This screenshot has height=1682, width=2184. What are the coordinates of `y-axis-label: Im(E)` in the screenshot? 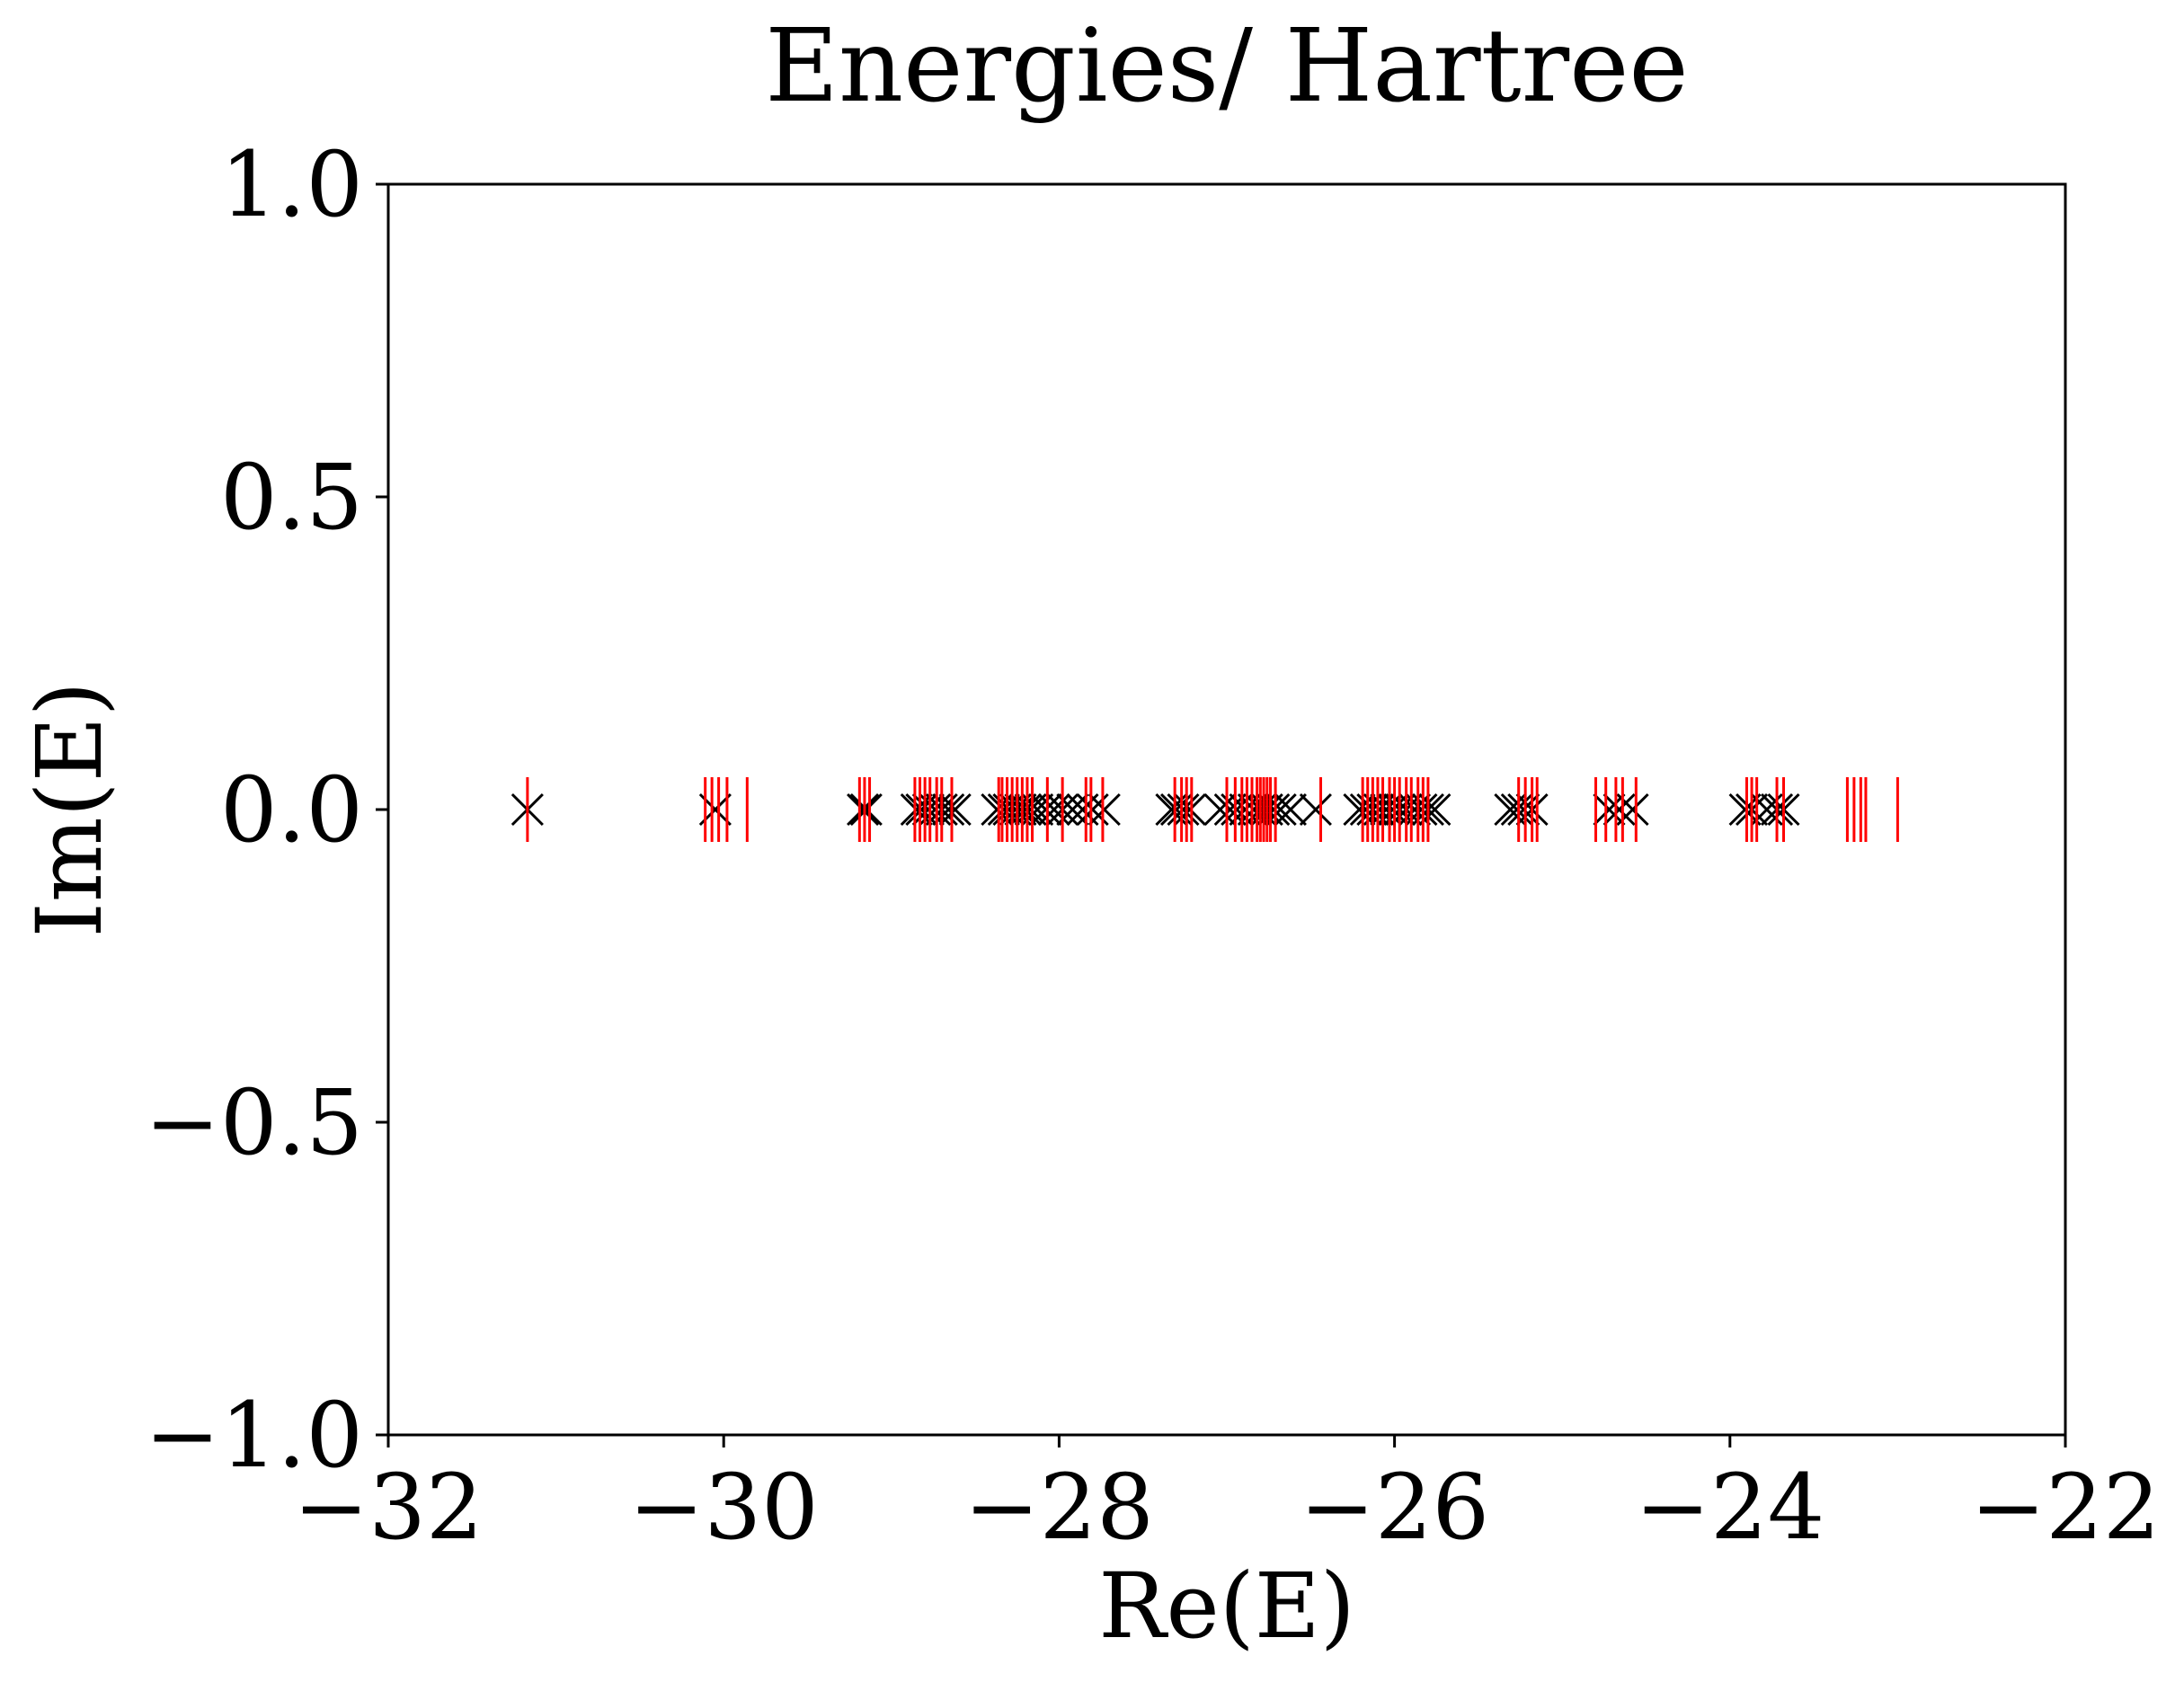 It's located at (69, 809).